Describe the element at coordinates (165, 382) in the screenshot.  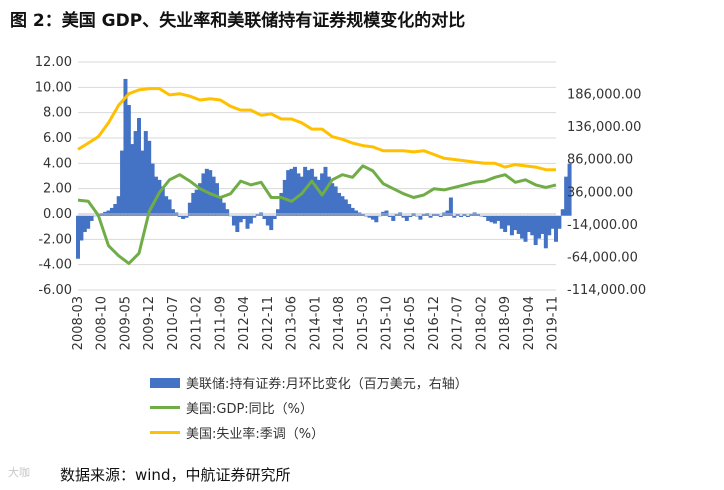
I see `legend-swatch-fed` at that location.